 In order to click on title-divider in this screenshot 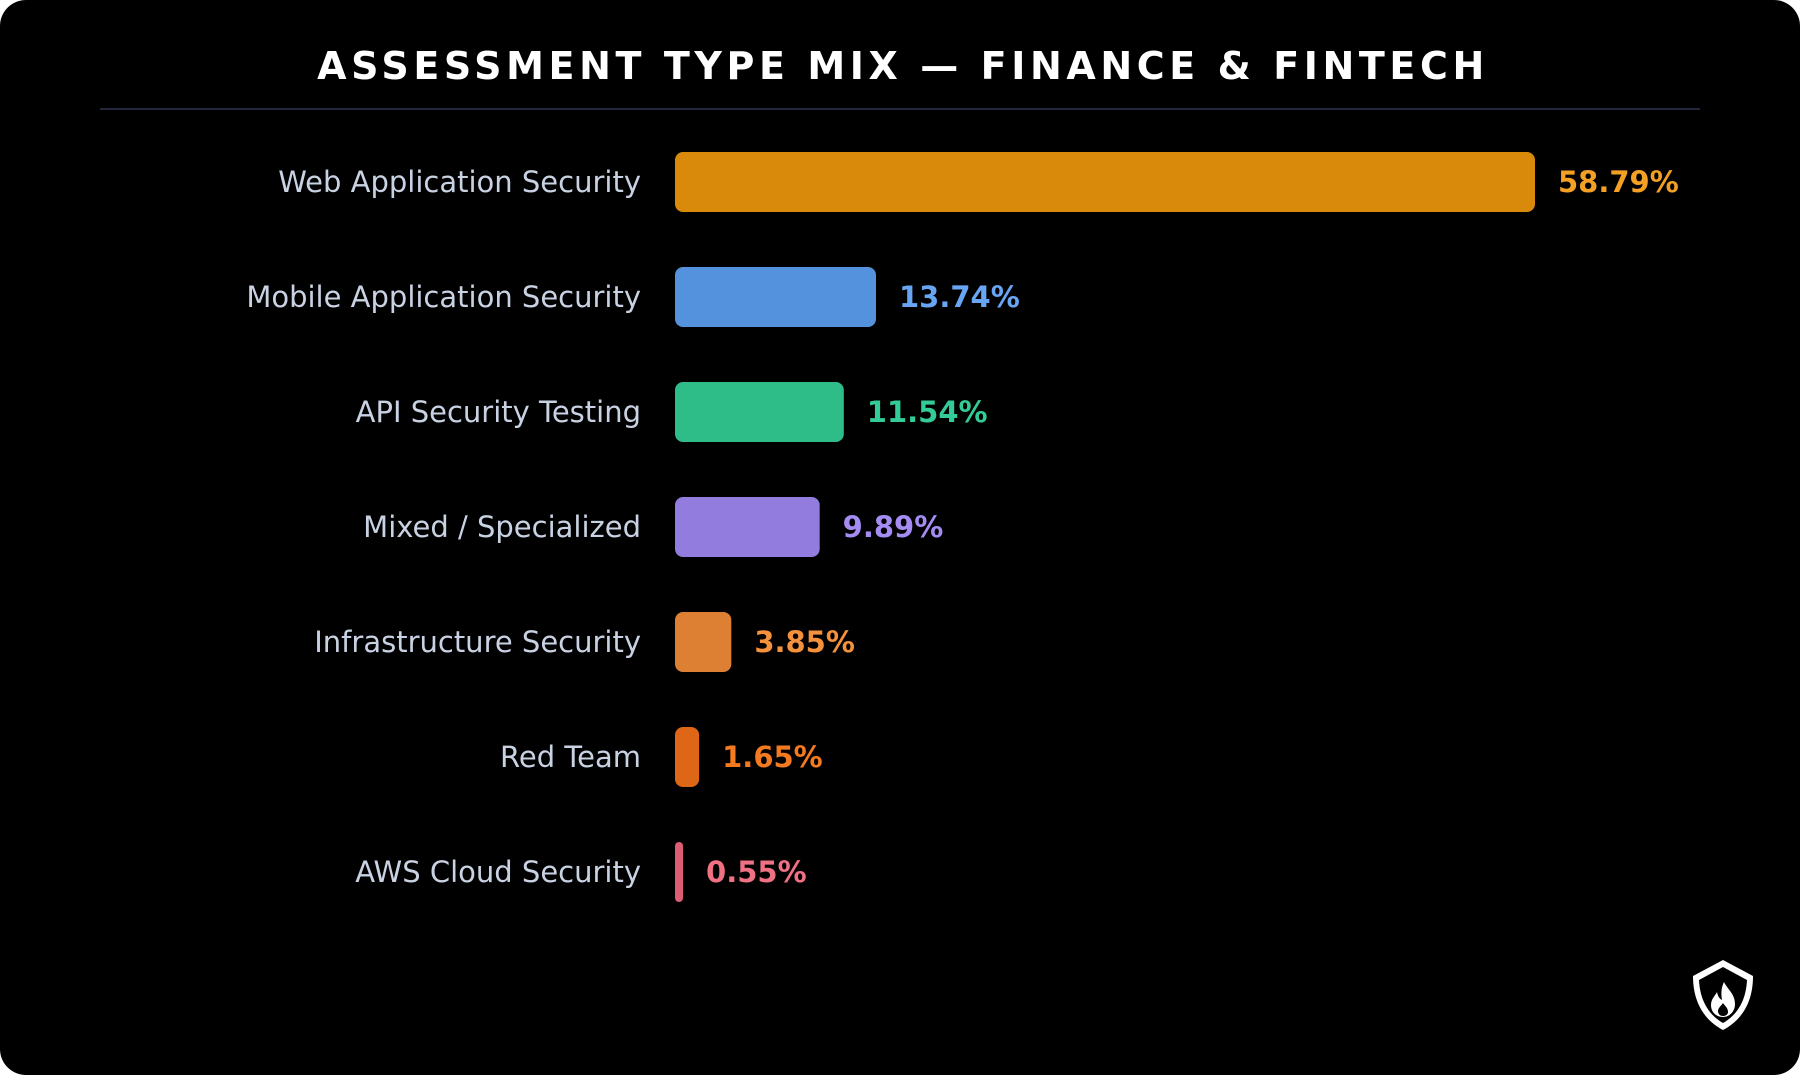, I will do `click(900, 109)`.